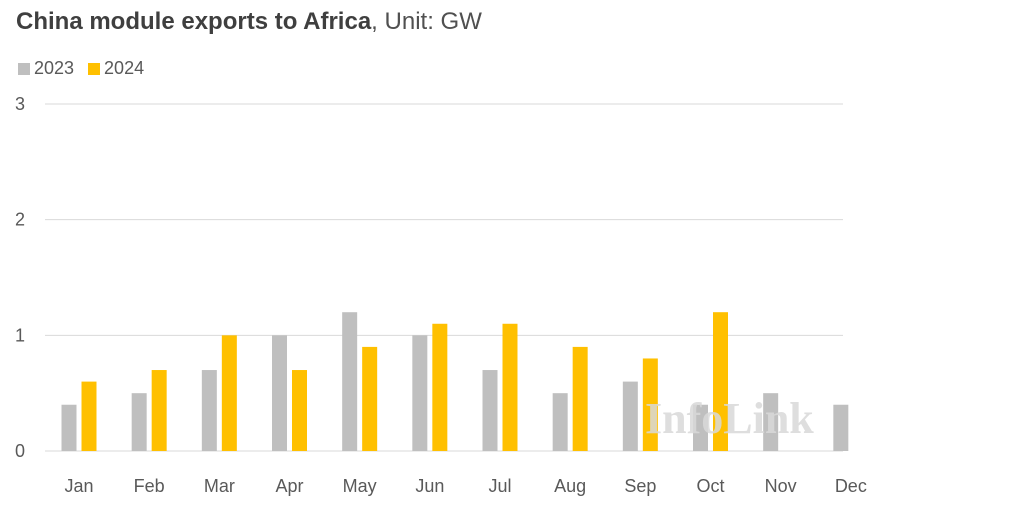  What do you see at coordinates (20, 451) in the screenshot?
I see `y-tick-label: 0` at bounding box center [20, 451].